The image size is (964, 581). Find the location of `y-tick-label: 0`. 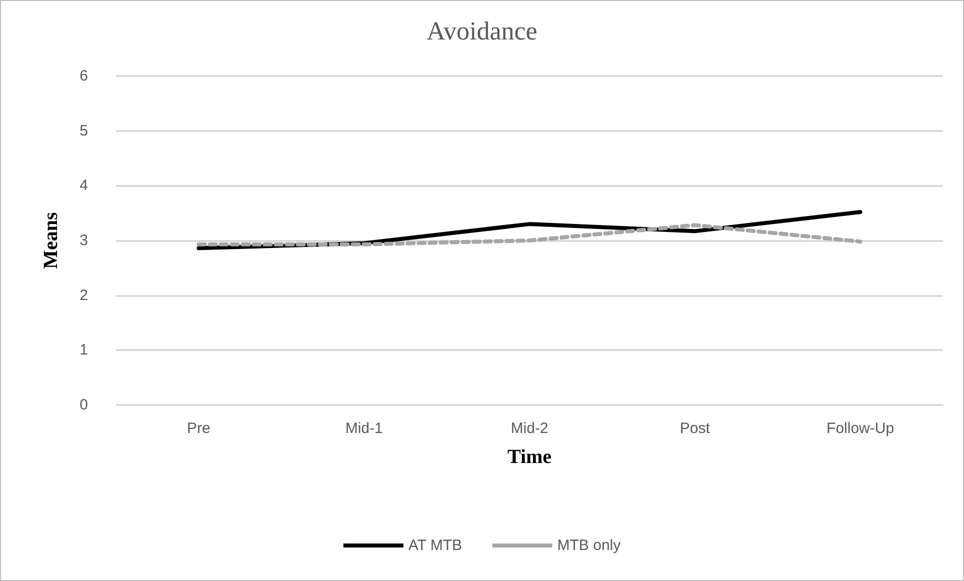

y-tick-label: 0 is located at coordinates (84, 405).